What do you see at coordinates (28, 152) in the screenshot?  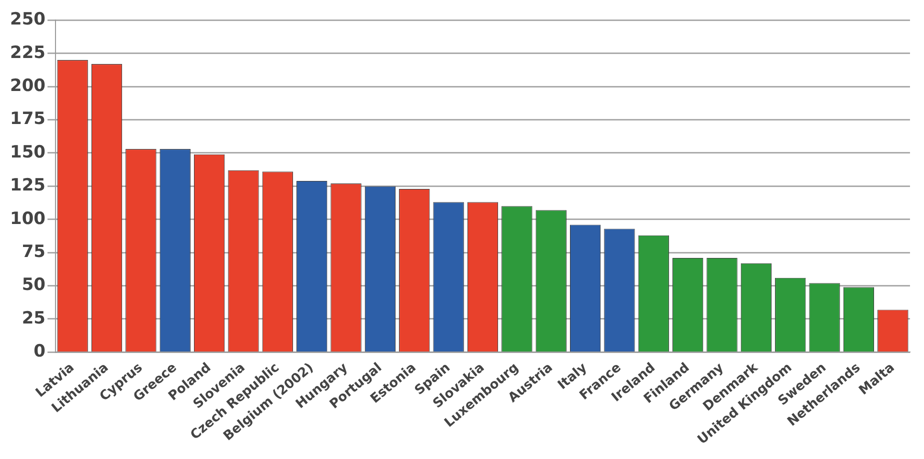 I see `y-tick-label: 150` at bounding box center [28, 152].